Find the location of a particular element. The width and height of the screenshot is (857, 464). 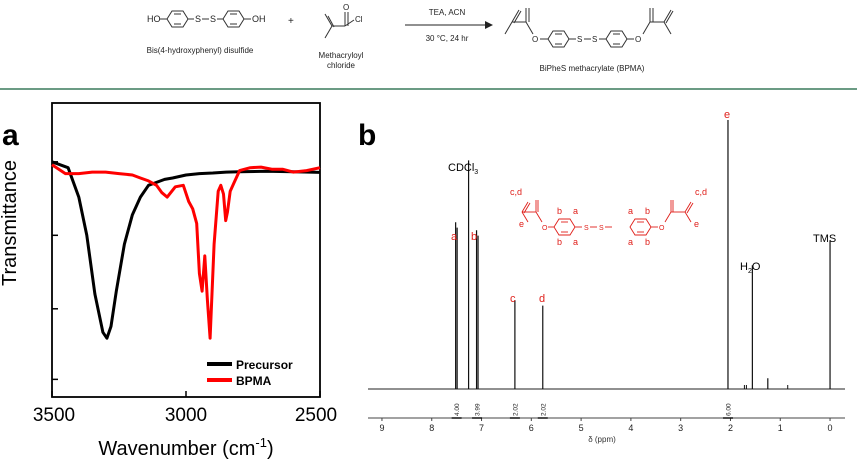

ir-x-axis-label-main: Wavenumber (cm is located at coordinates (176, 449).